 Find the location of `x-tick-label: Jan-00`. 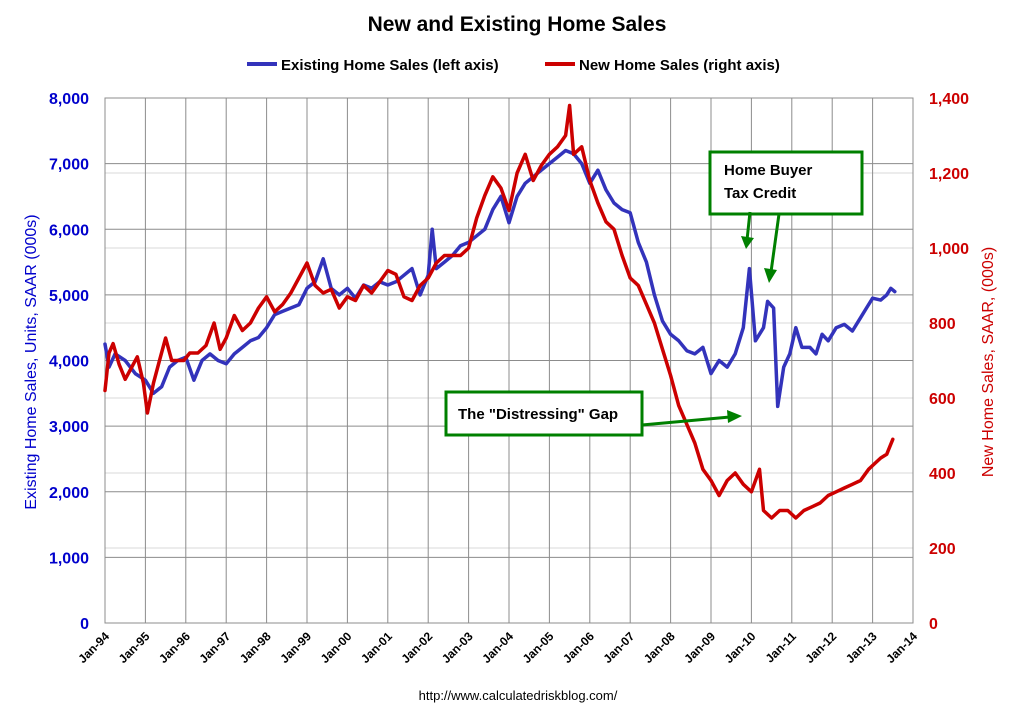

x-tick-label: Jan-00 is located at coordinates (336, 647).